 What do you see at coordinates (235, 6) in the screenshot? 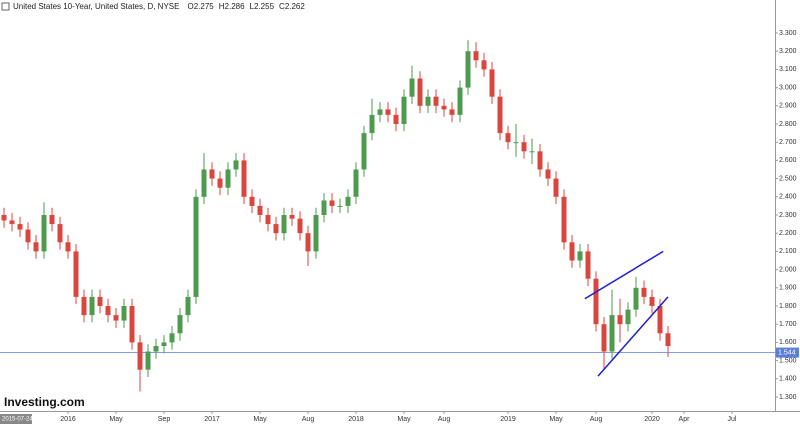
I see `ohlc-value: 2.286` at bounding box center [235, 6].